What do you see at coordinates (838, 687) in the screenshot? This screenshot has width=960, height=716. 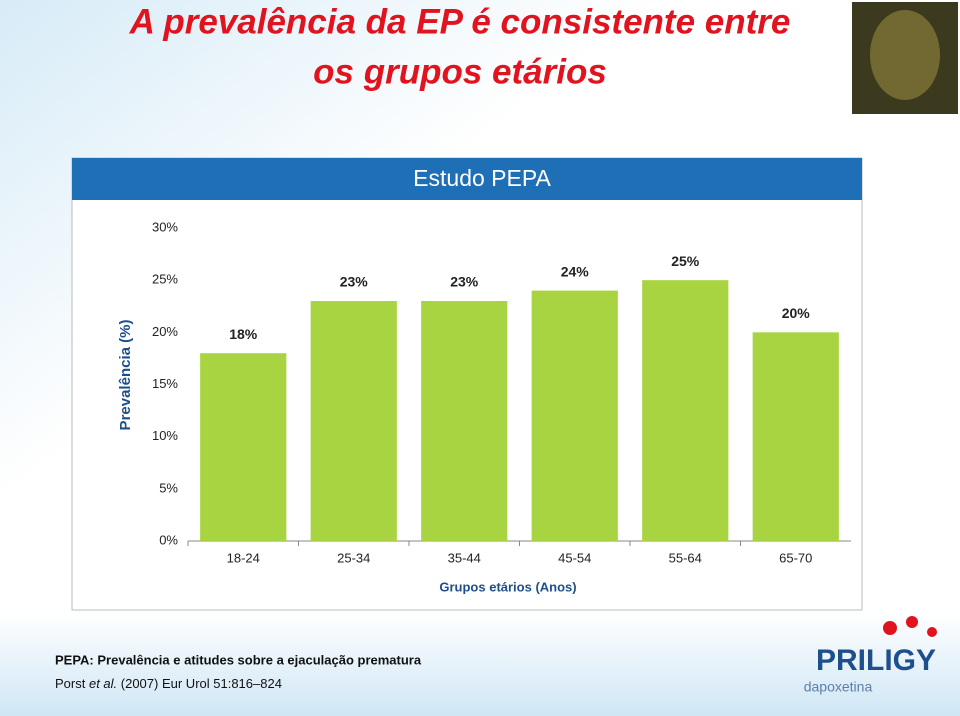 I see `logo-generic: dapoxetina` at bounding box center [838, 687].